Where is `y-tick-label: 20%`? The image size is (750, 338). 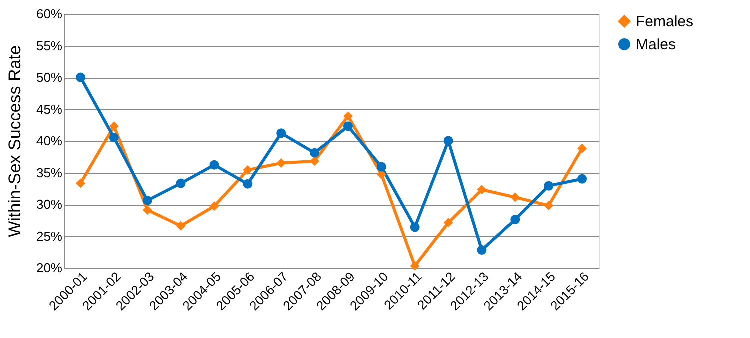
y-tick-label: 20% is located at coordinates (49, 268).